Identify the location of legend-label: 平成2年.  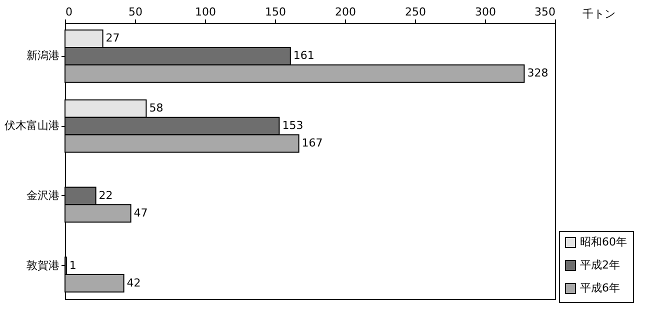
(600, 265).